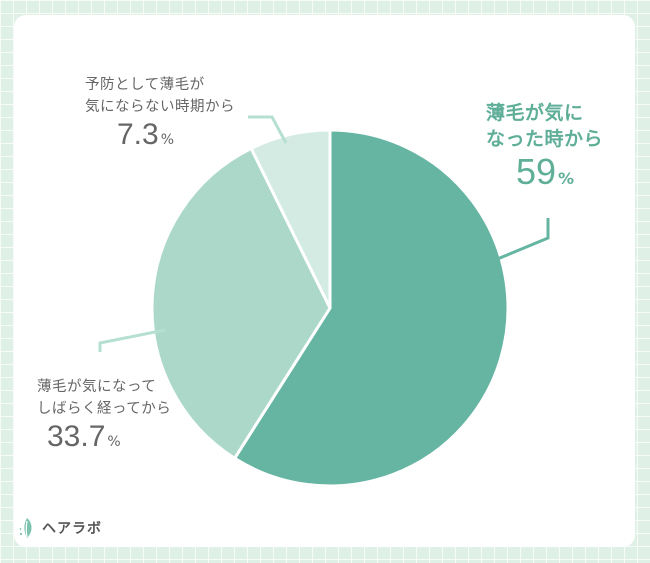 This screenshot has width=650, height=563. What do you see at coordinates (104, 409) in the screenshot?
I see `slice-label-line: しばらく経ってから` at bounding box center [104, 409].